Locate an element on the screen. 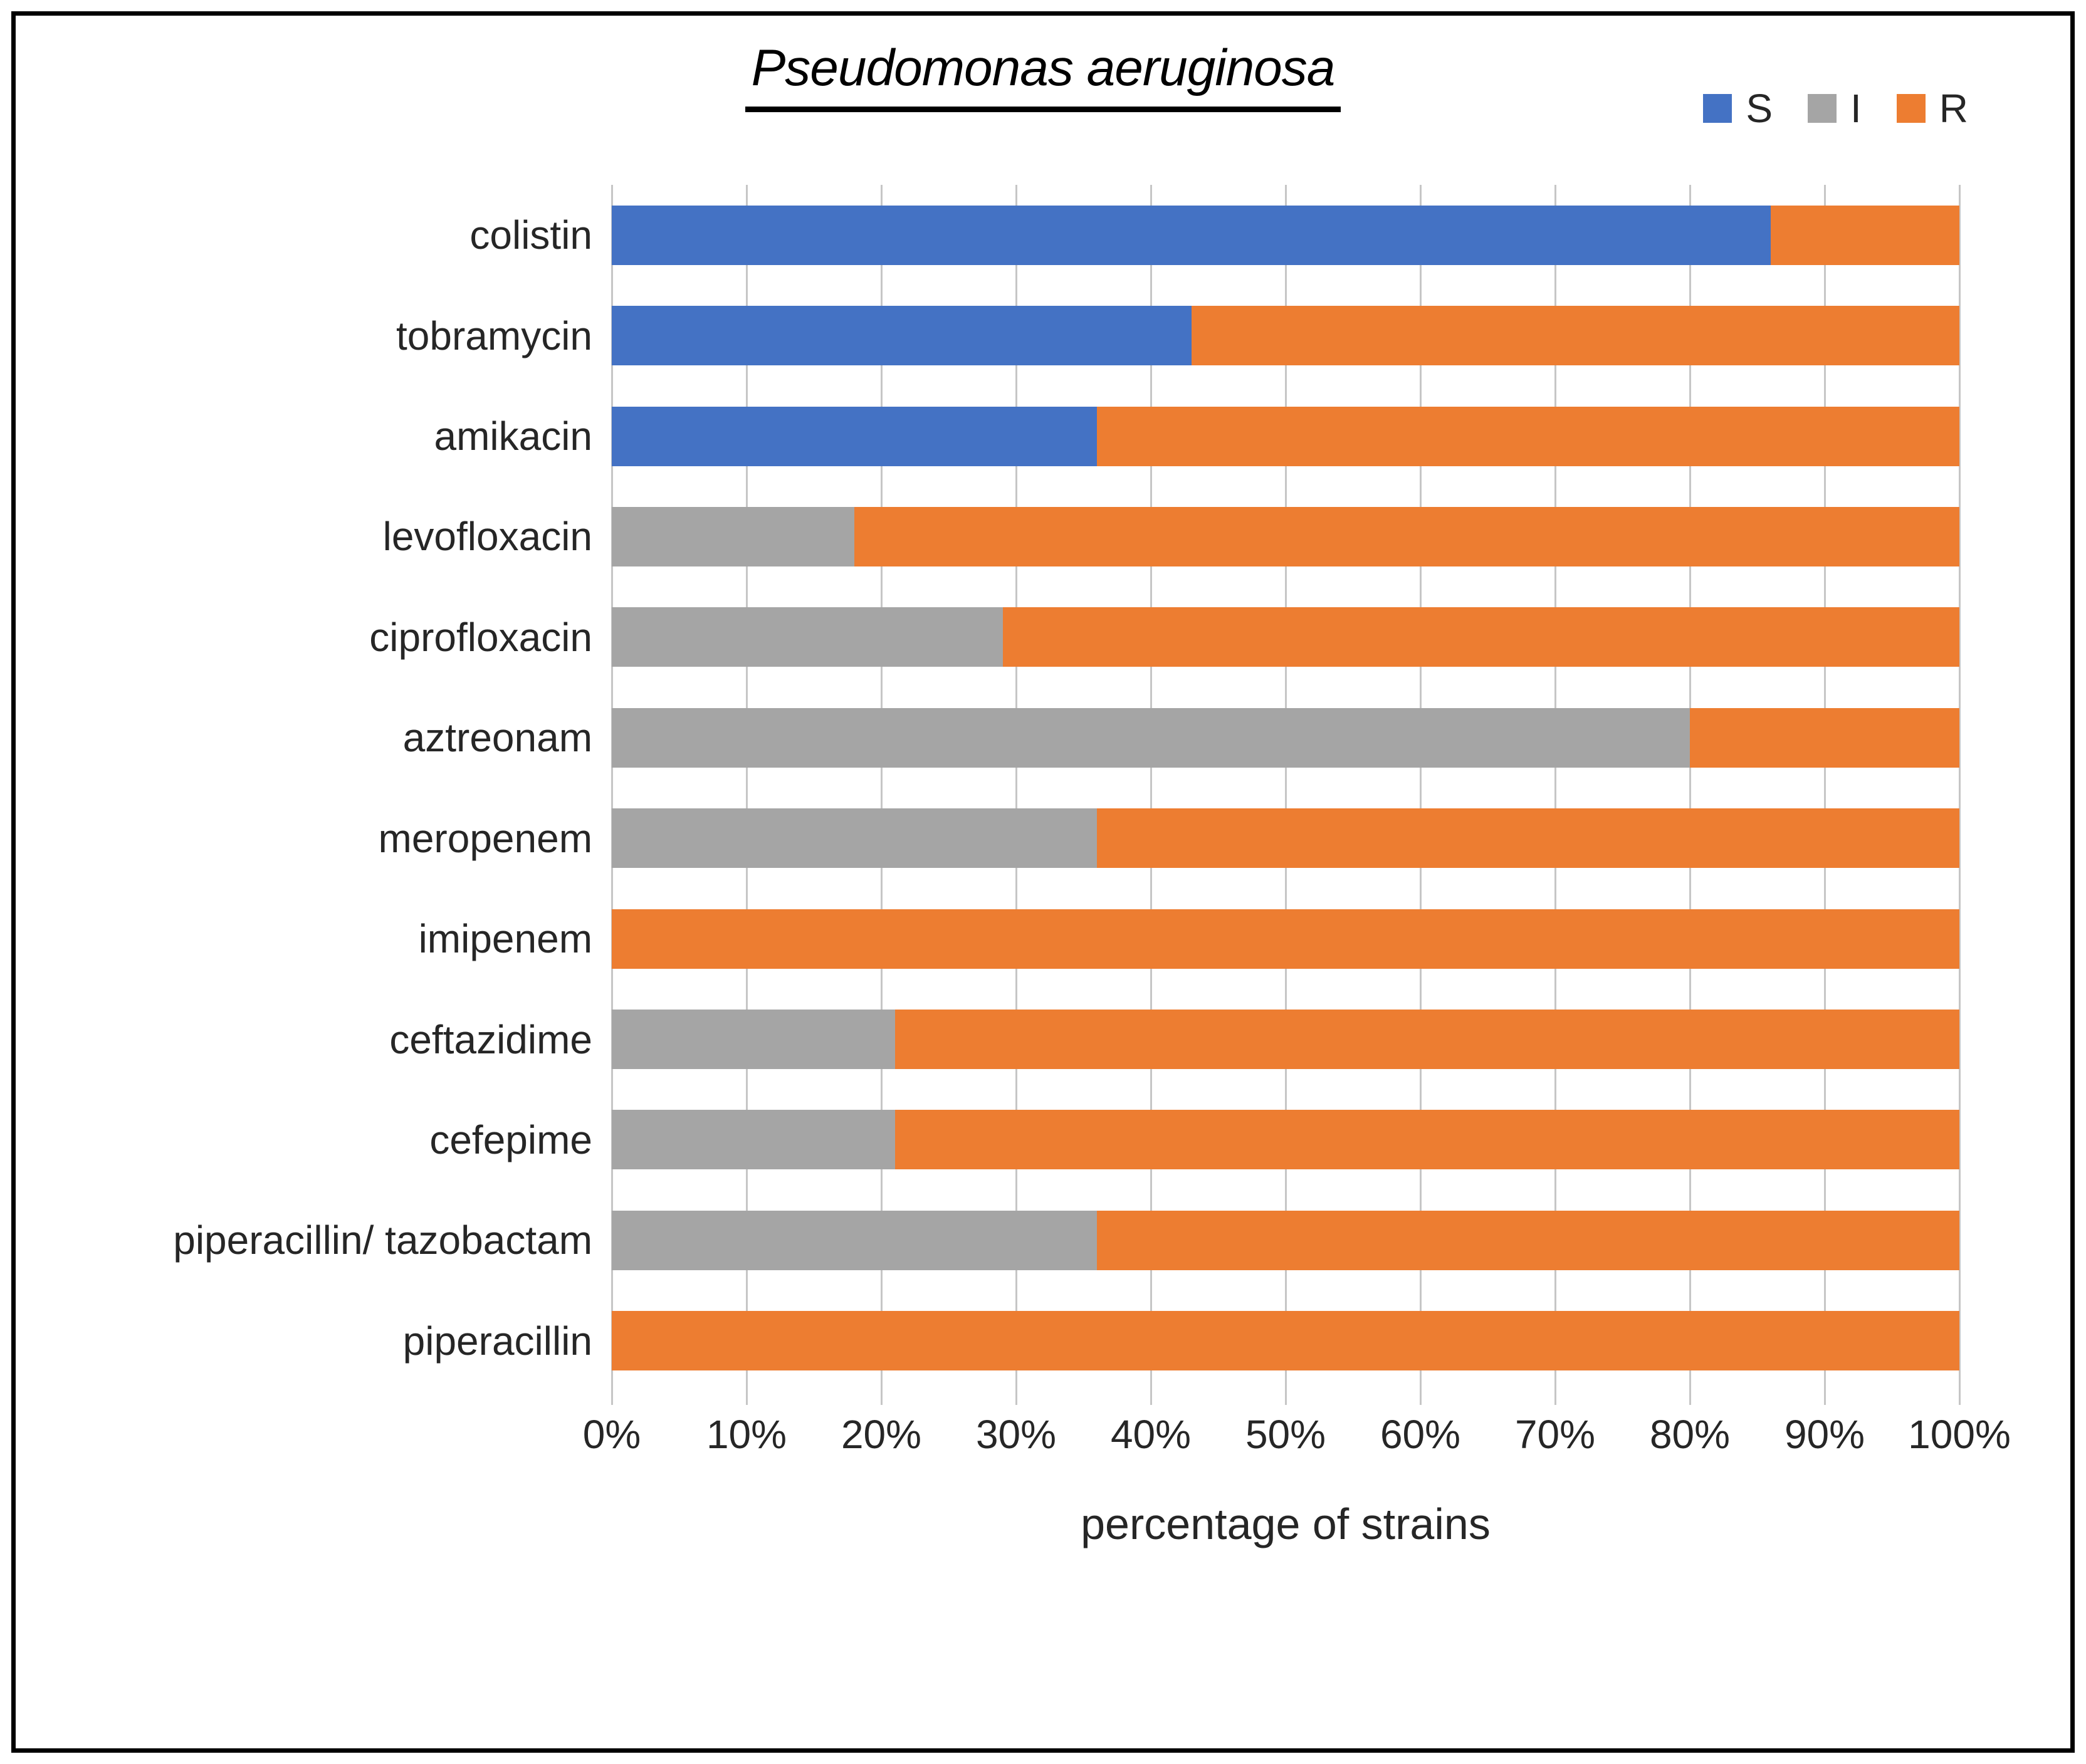 This screenshot has height=1764, width=2086. category-label: levofloxacin is located at coordinates (487, 537).